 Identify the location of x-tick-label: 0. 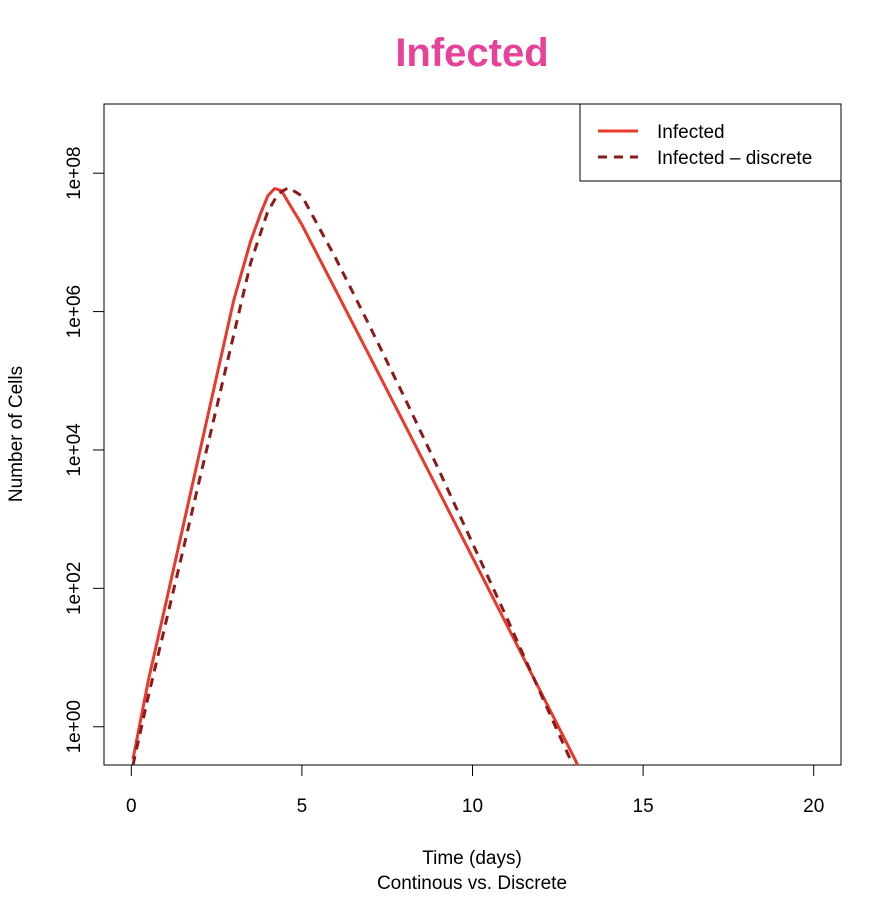
(131, 806).